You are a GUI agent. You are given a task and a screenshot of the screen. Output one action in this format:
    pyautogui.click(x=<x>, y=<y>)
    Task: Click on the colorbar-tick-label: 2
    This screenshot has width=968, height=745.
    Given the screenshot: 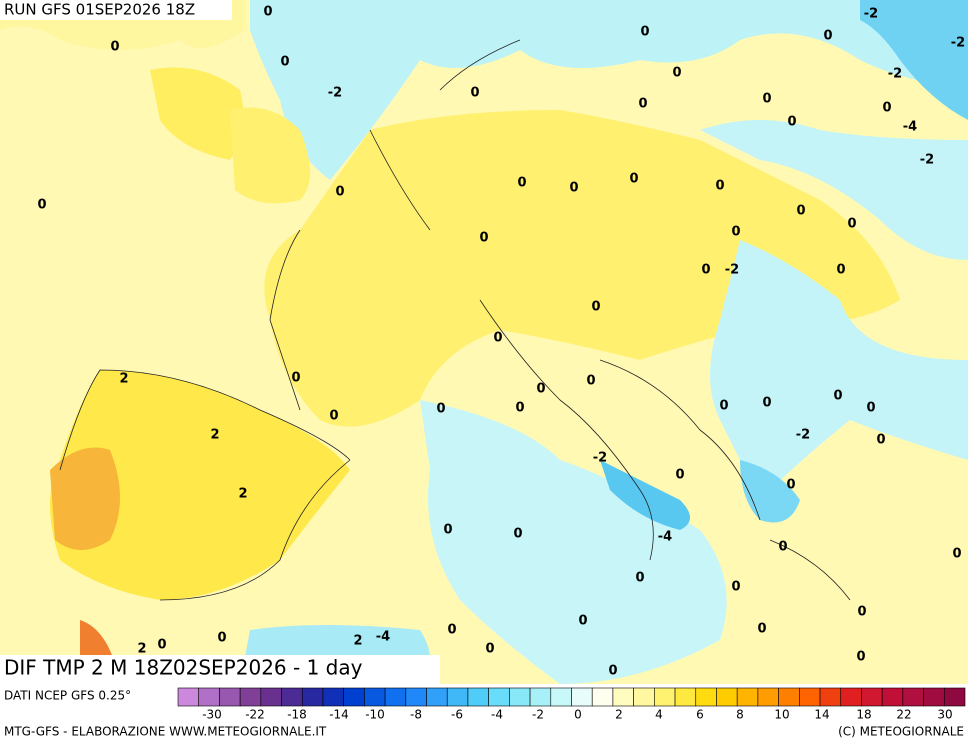 What is the action you would take?
    pyautogui.click(x=619, y=715)
    